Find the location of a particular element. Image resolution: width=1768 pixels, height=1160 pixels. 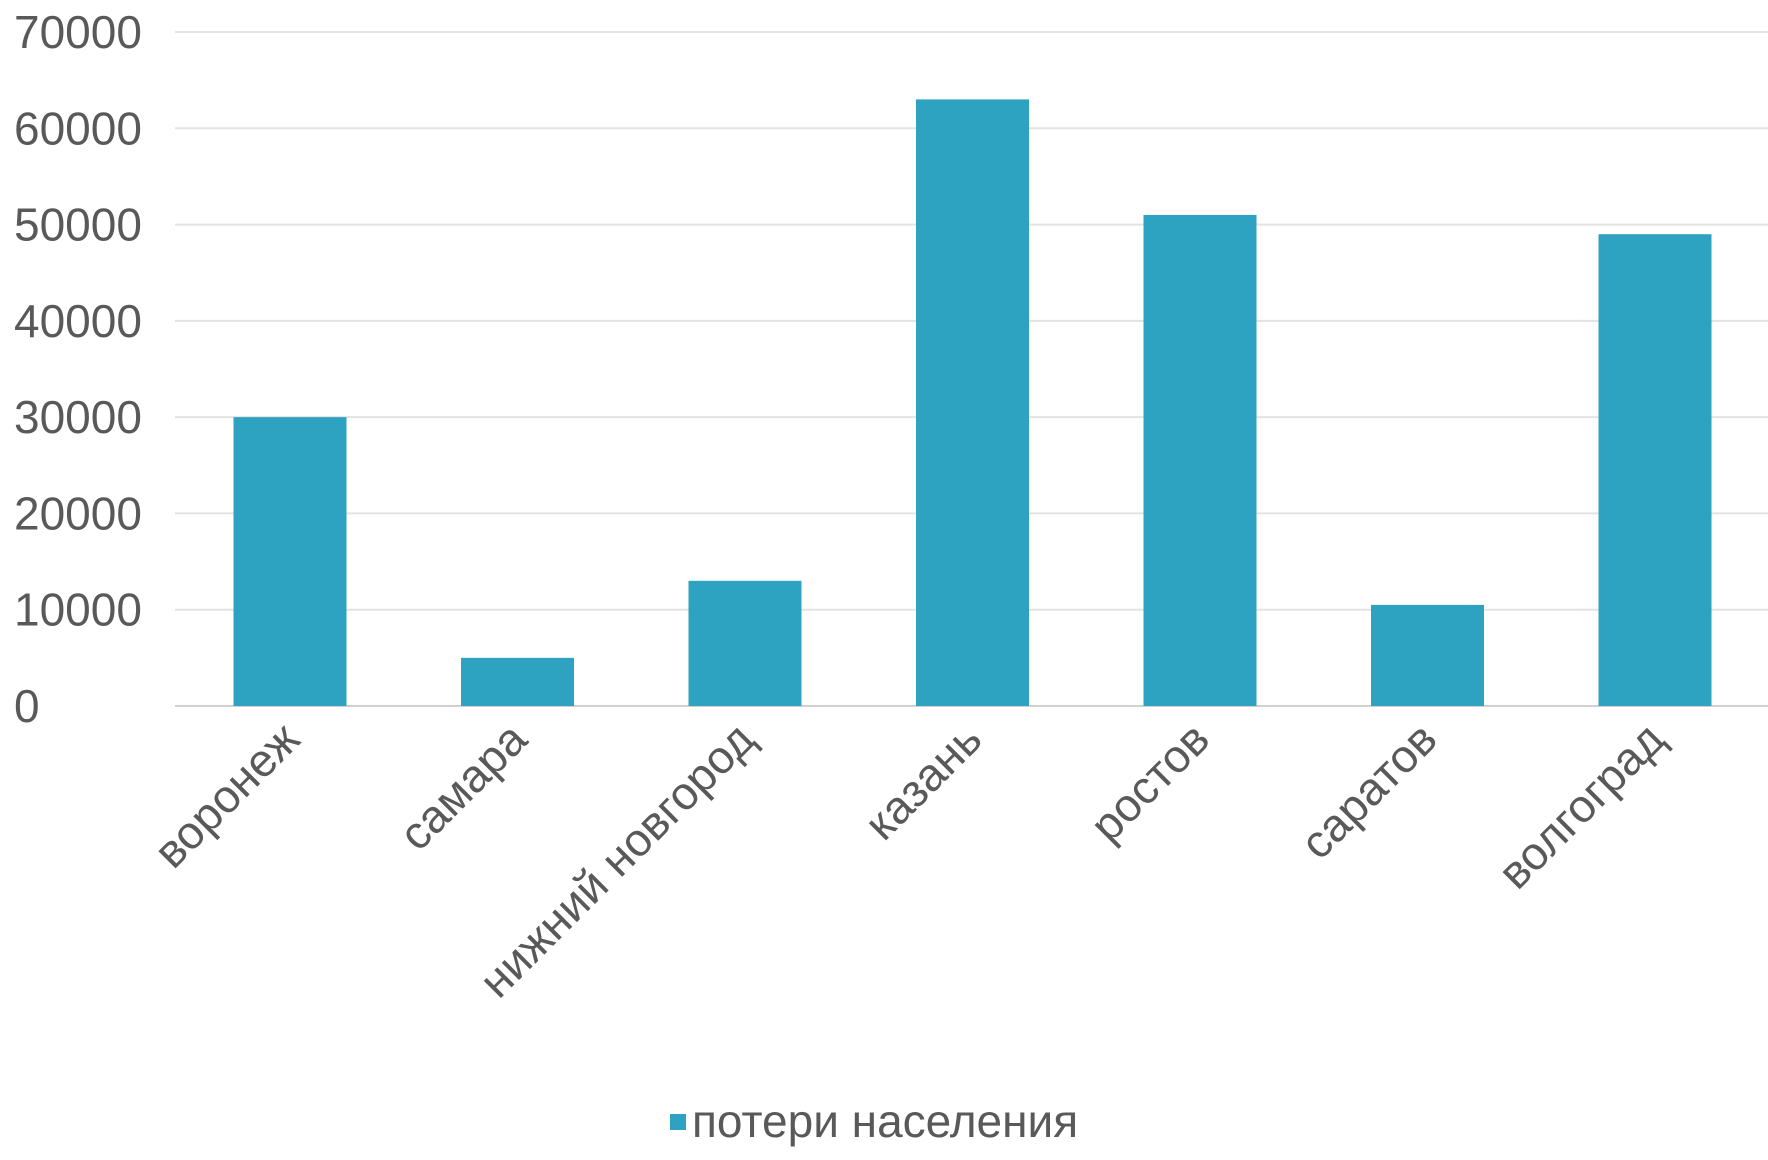

x-tick-label: волгоград is located at coordinates (1581, 805).